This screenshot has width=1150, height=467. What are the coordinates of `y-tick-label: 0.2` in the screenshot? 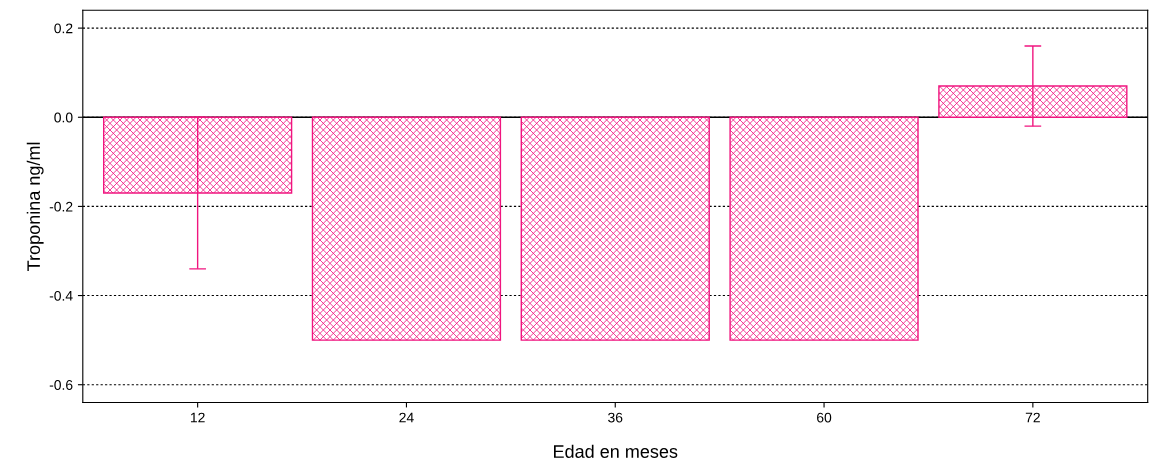 It's located at (63, 28).